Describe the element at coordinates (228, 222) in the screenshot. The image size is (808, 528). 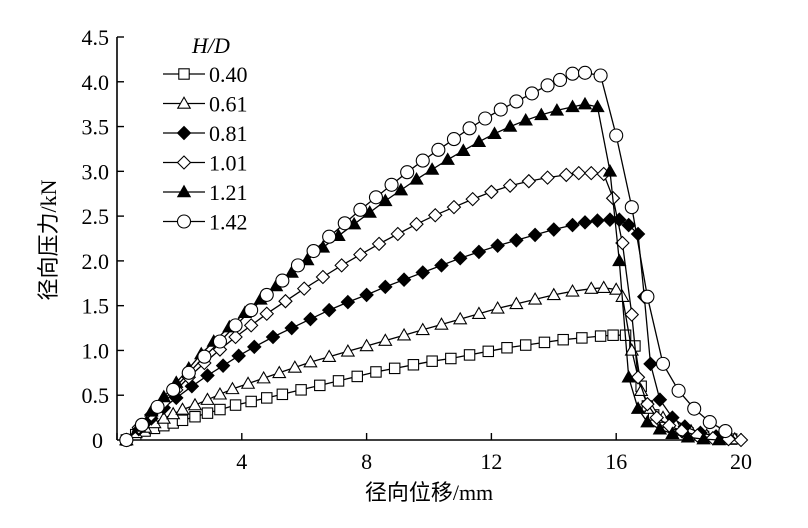
I see `legend-label: 1.42` at that location.